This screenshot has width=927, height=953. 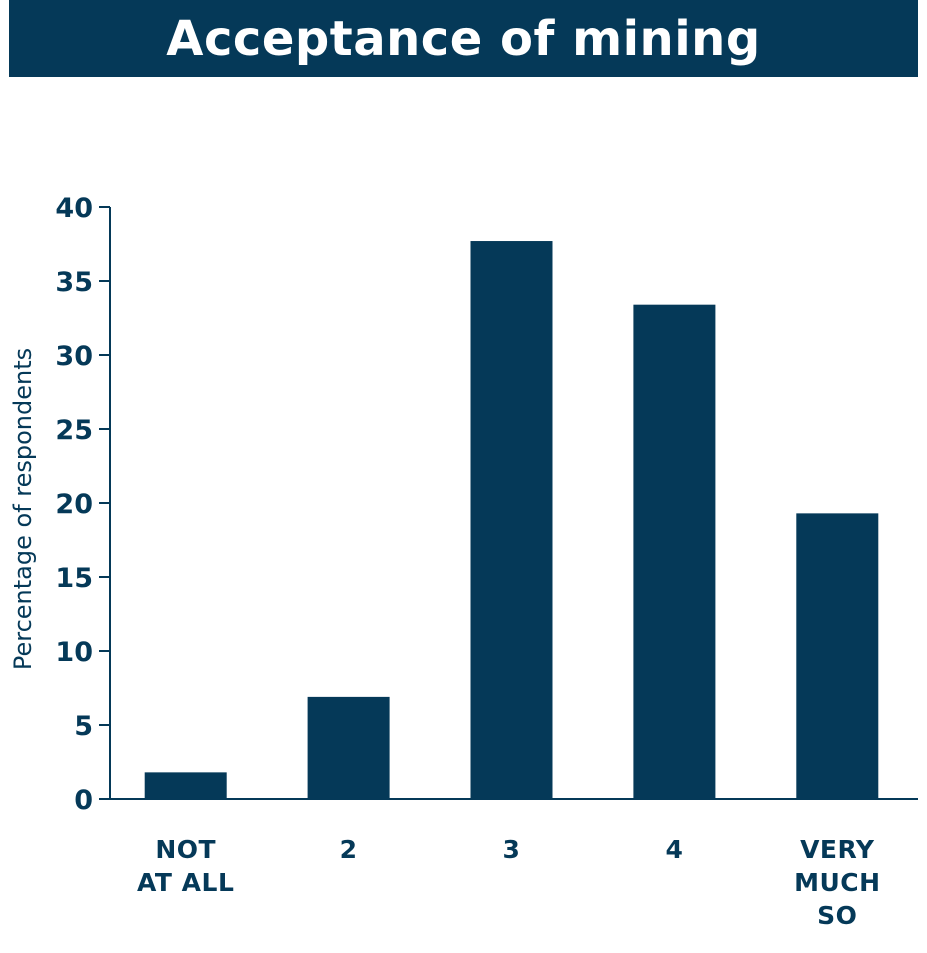 I want to click on x-tick-label: NOT AT ALL, so click(x=185, y=866).